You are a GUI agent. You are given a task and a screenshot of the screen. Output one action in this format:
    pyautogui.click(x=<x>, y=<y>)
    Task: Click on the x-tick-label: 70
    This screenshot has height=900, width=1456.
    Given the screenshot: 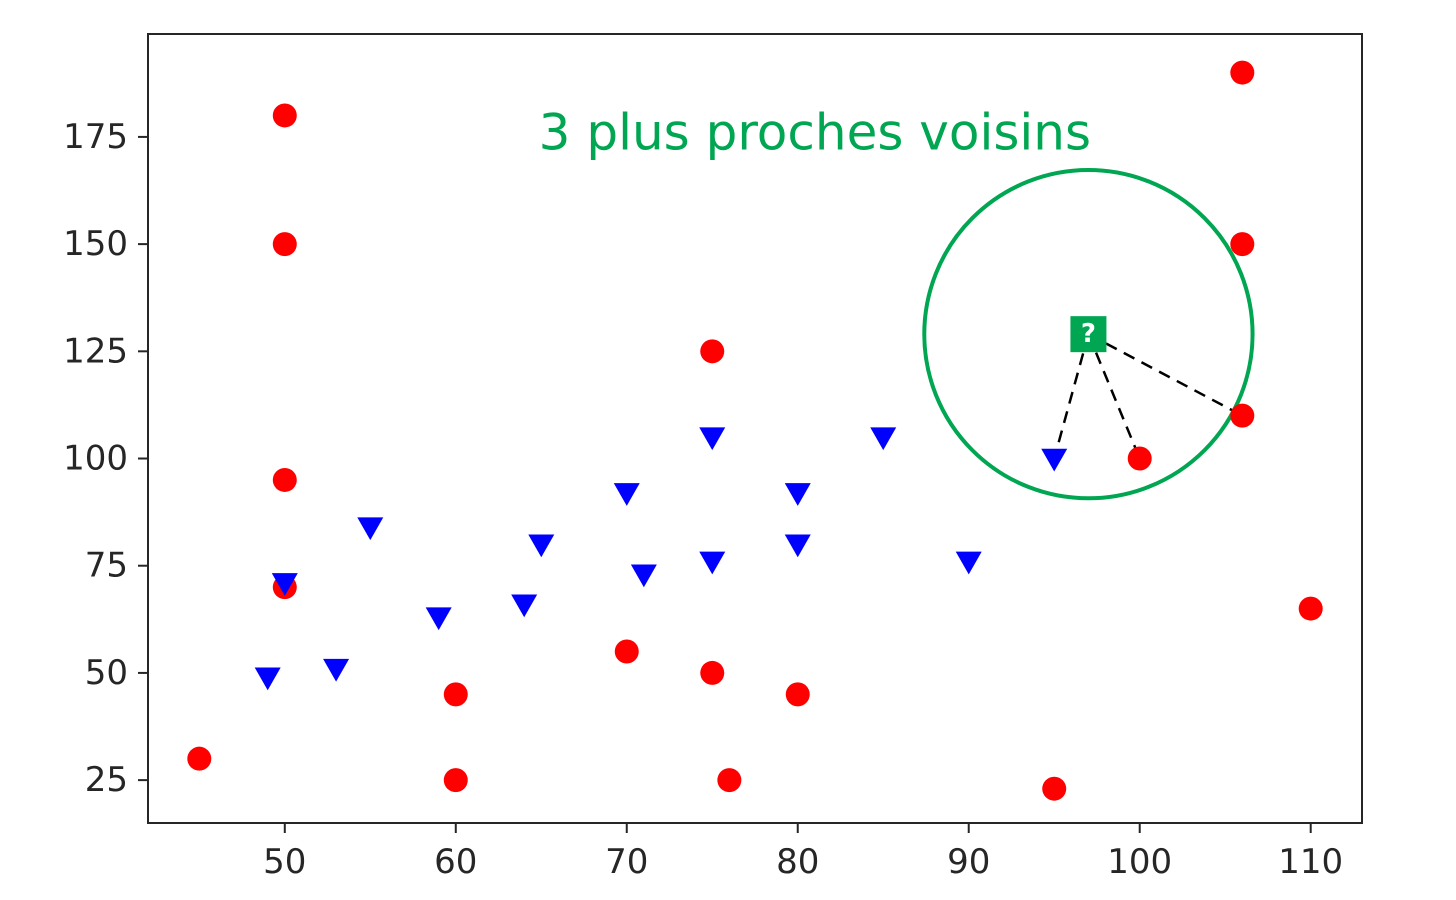 What is the action you would take?
    pyautogui.click(x=626, y=862)
    